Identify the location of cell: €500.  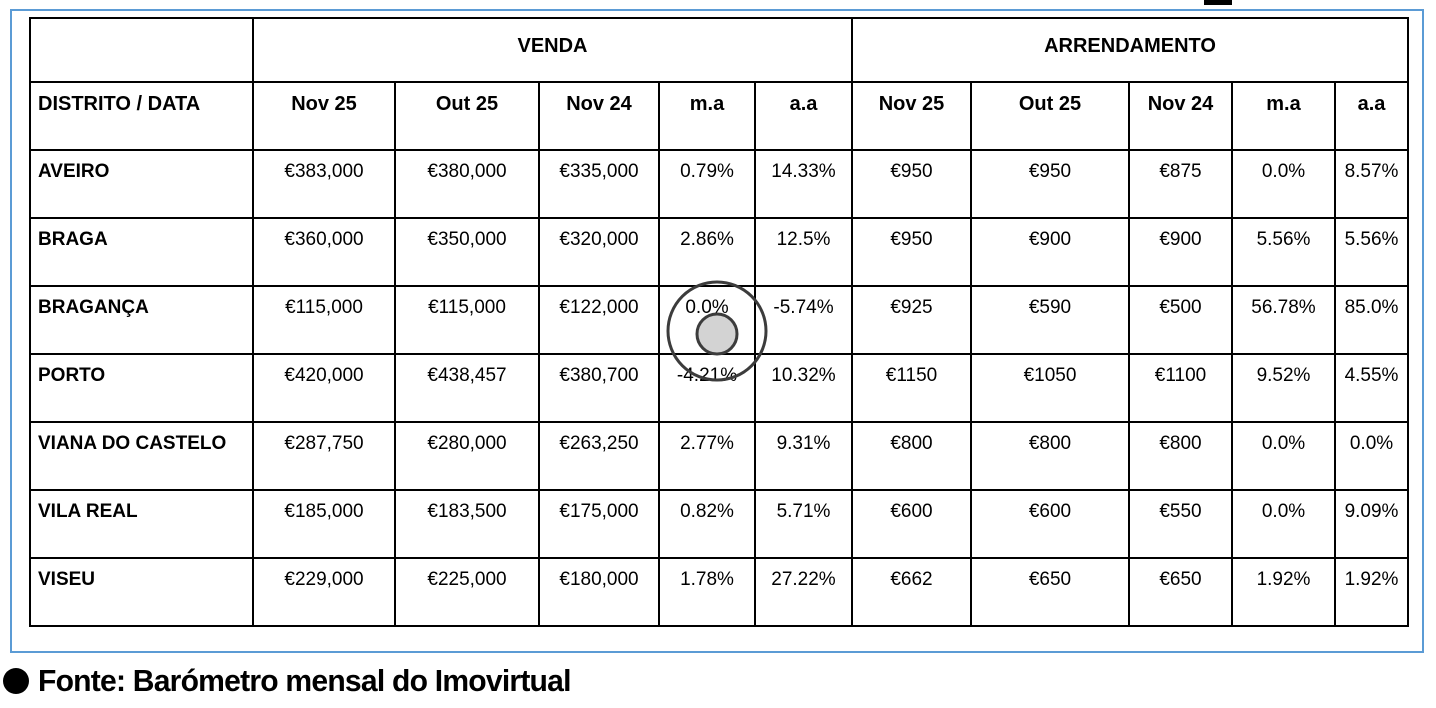
(1180, 320).